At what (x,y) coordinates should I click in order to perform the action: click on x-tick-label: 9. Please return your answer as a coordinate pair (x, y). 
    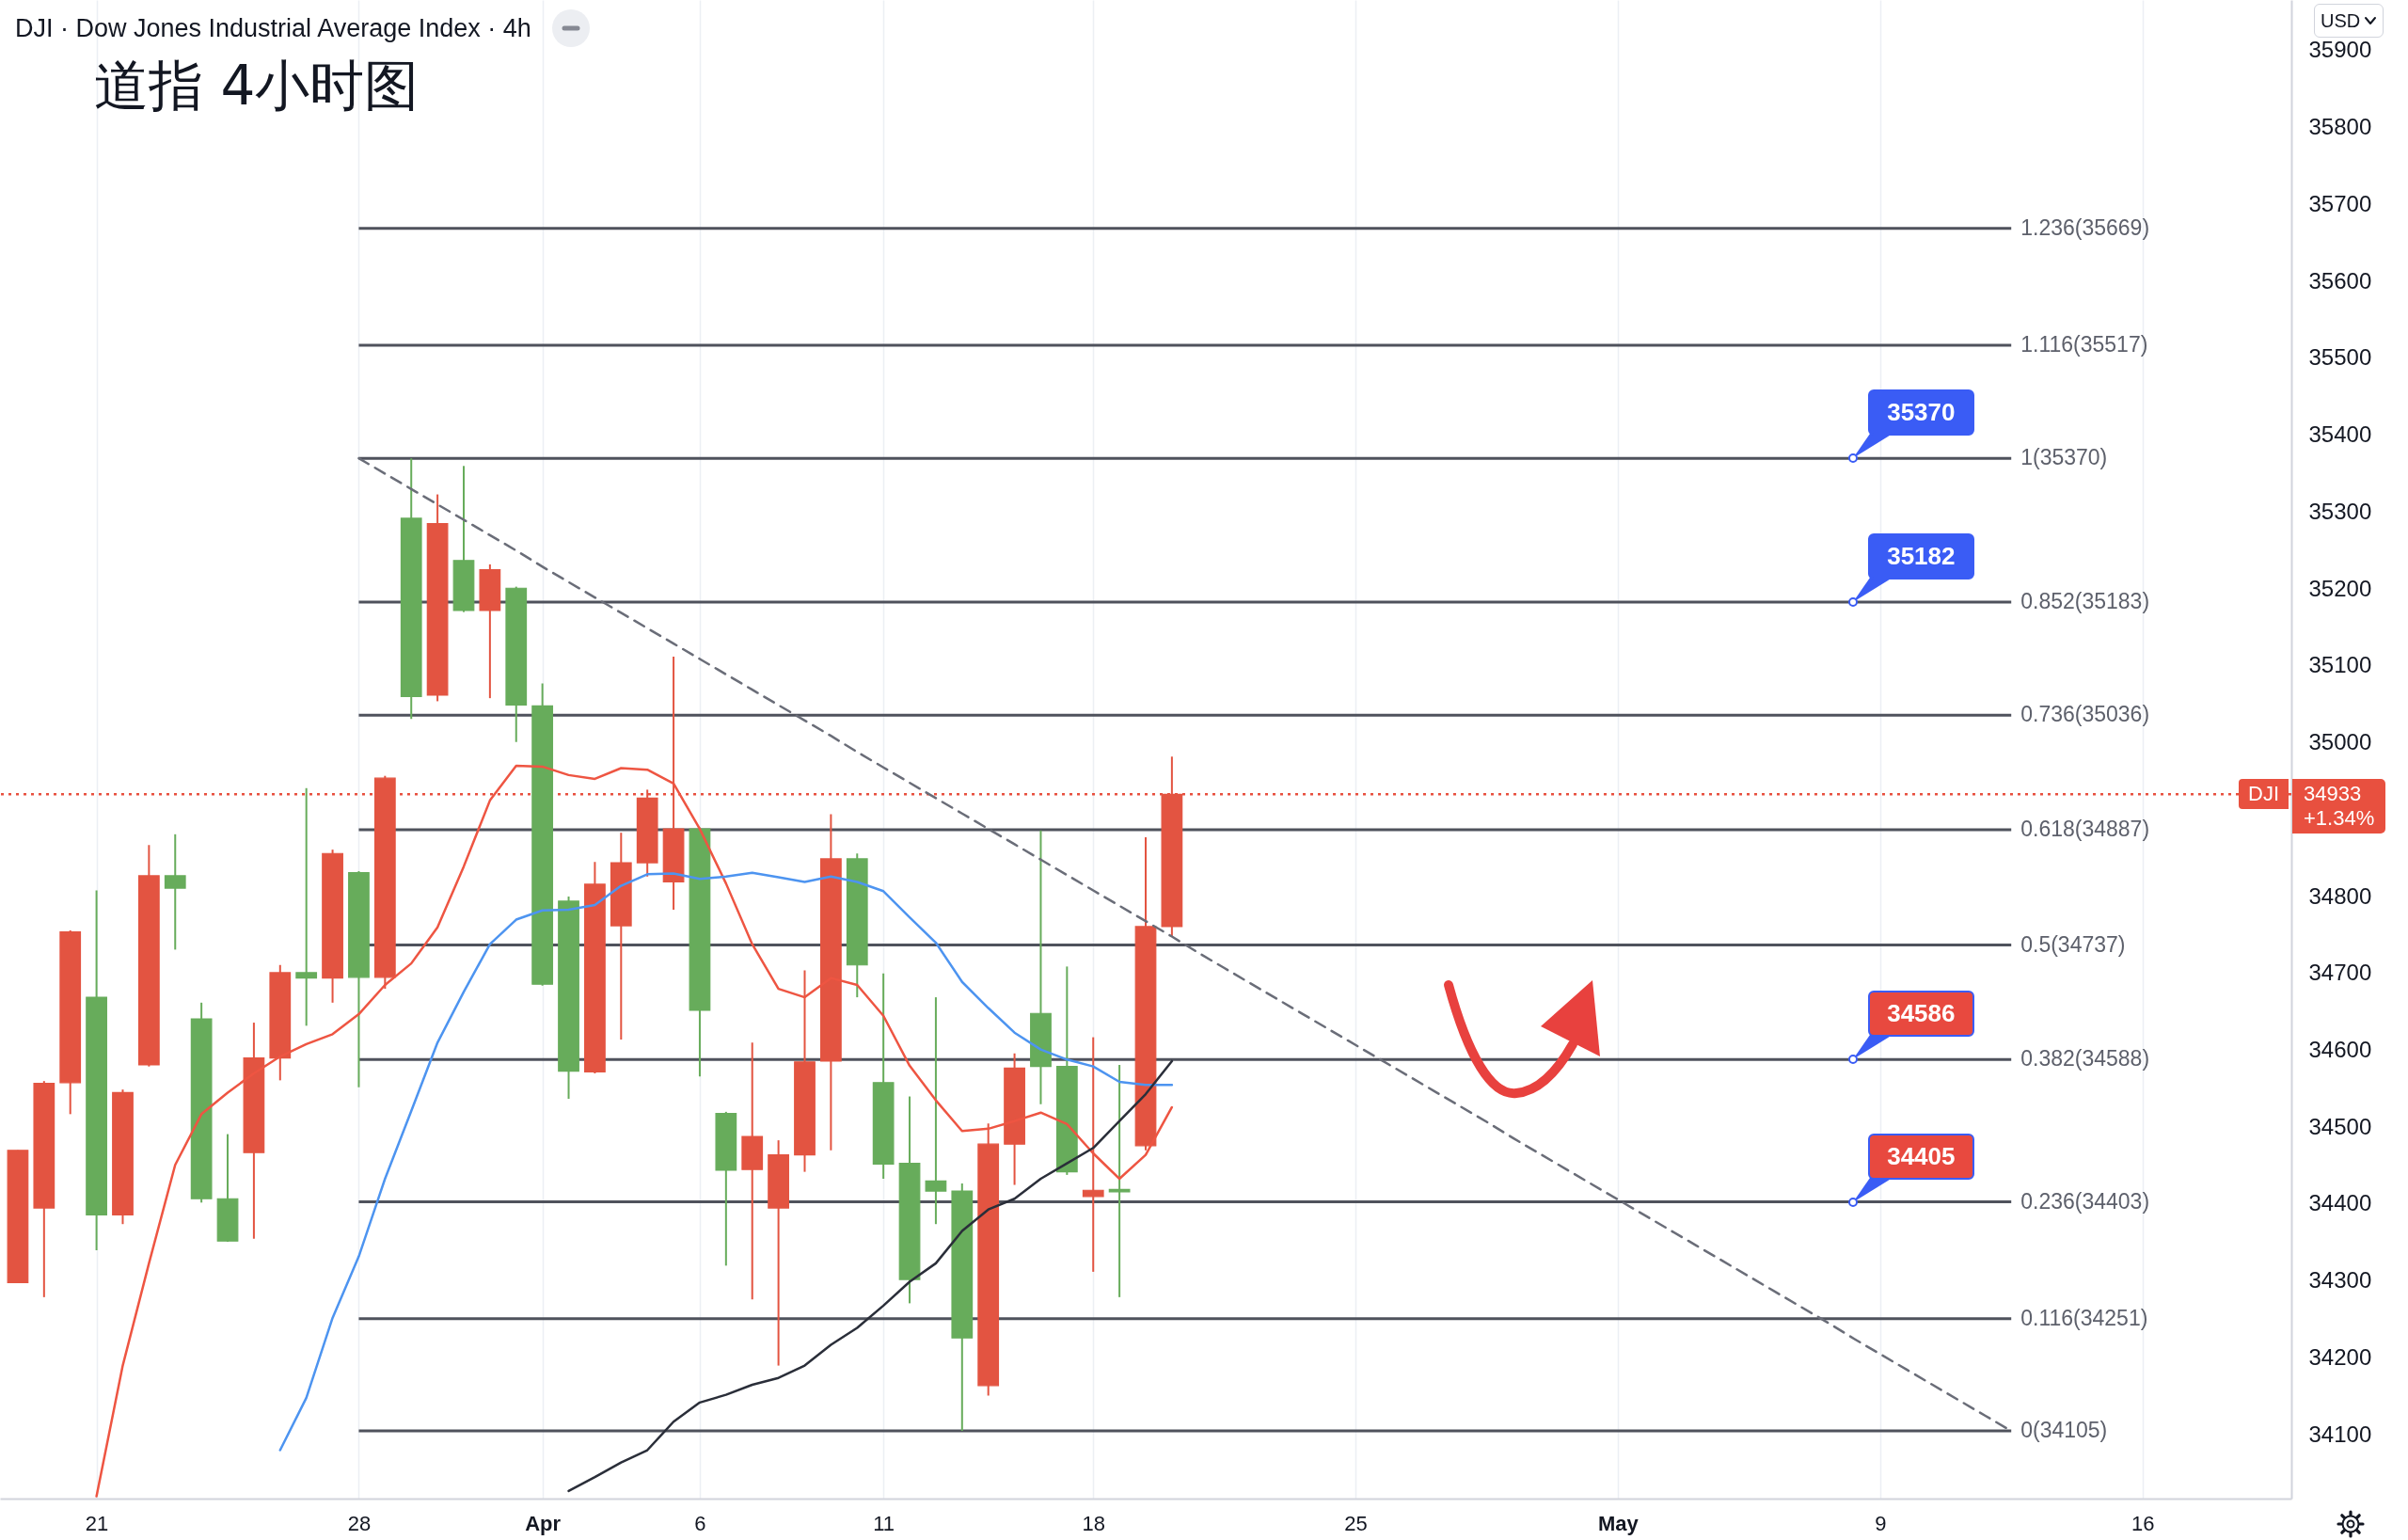
    Looking at the image, I should click on (1881, 1523).